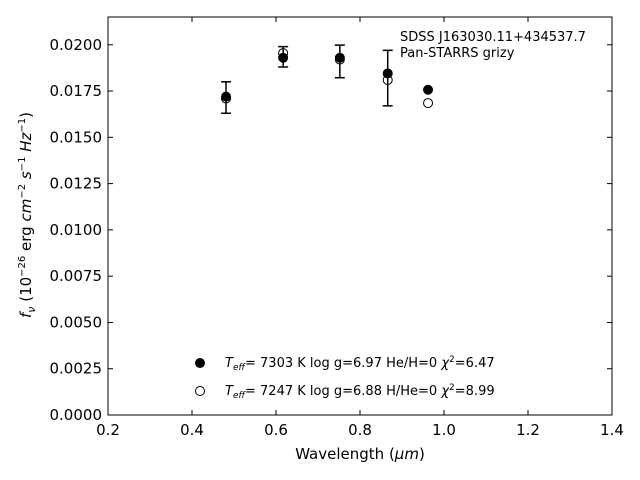 This screenshot has width=640, height=480. What do you see at coordinates (76, 230) in the screenshot?
I see `y-tick-label: 0.0100` at bounding box center [76, 230].